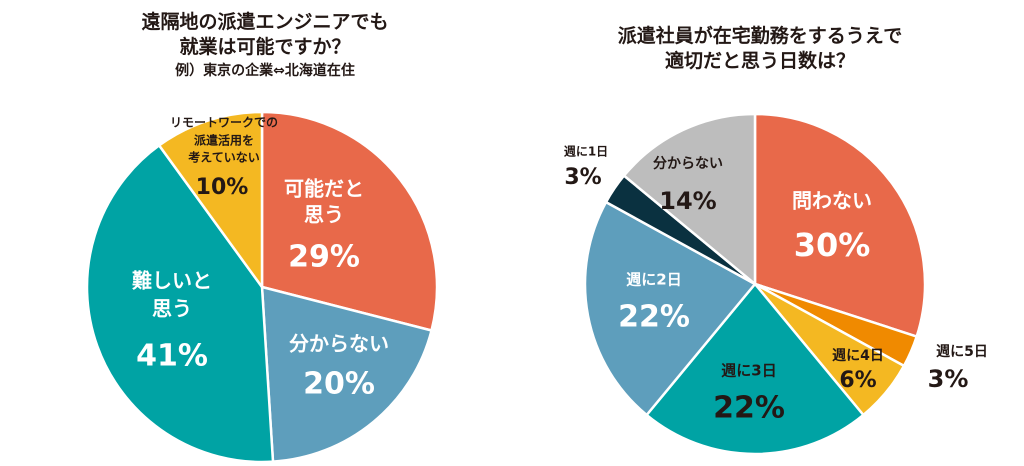 This screenshot has height=466, width=1024. I want to click on pie2-slice-5-label-line-1: 週に2日, so click(653, 280).